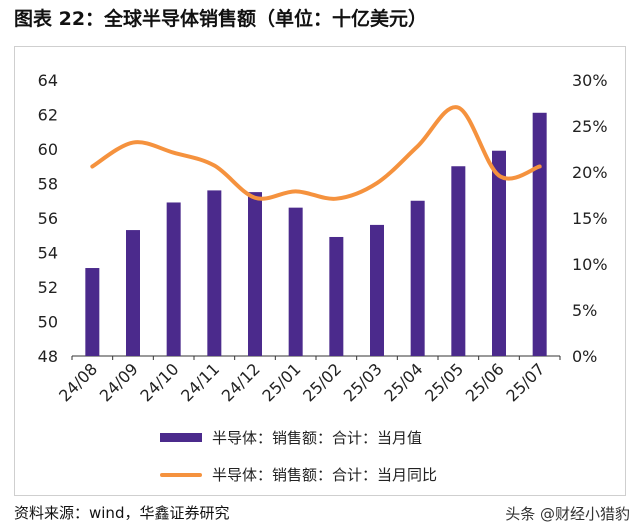 This screenshot has height=531, width=640. I want to click on x-tick-label: 25/01, so click(281, 382).